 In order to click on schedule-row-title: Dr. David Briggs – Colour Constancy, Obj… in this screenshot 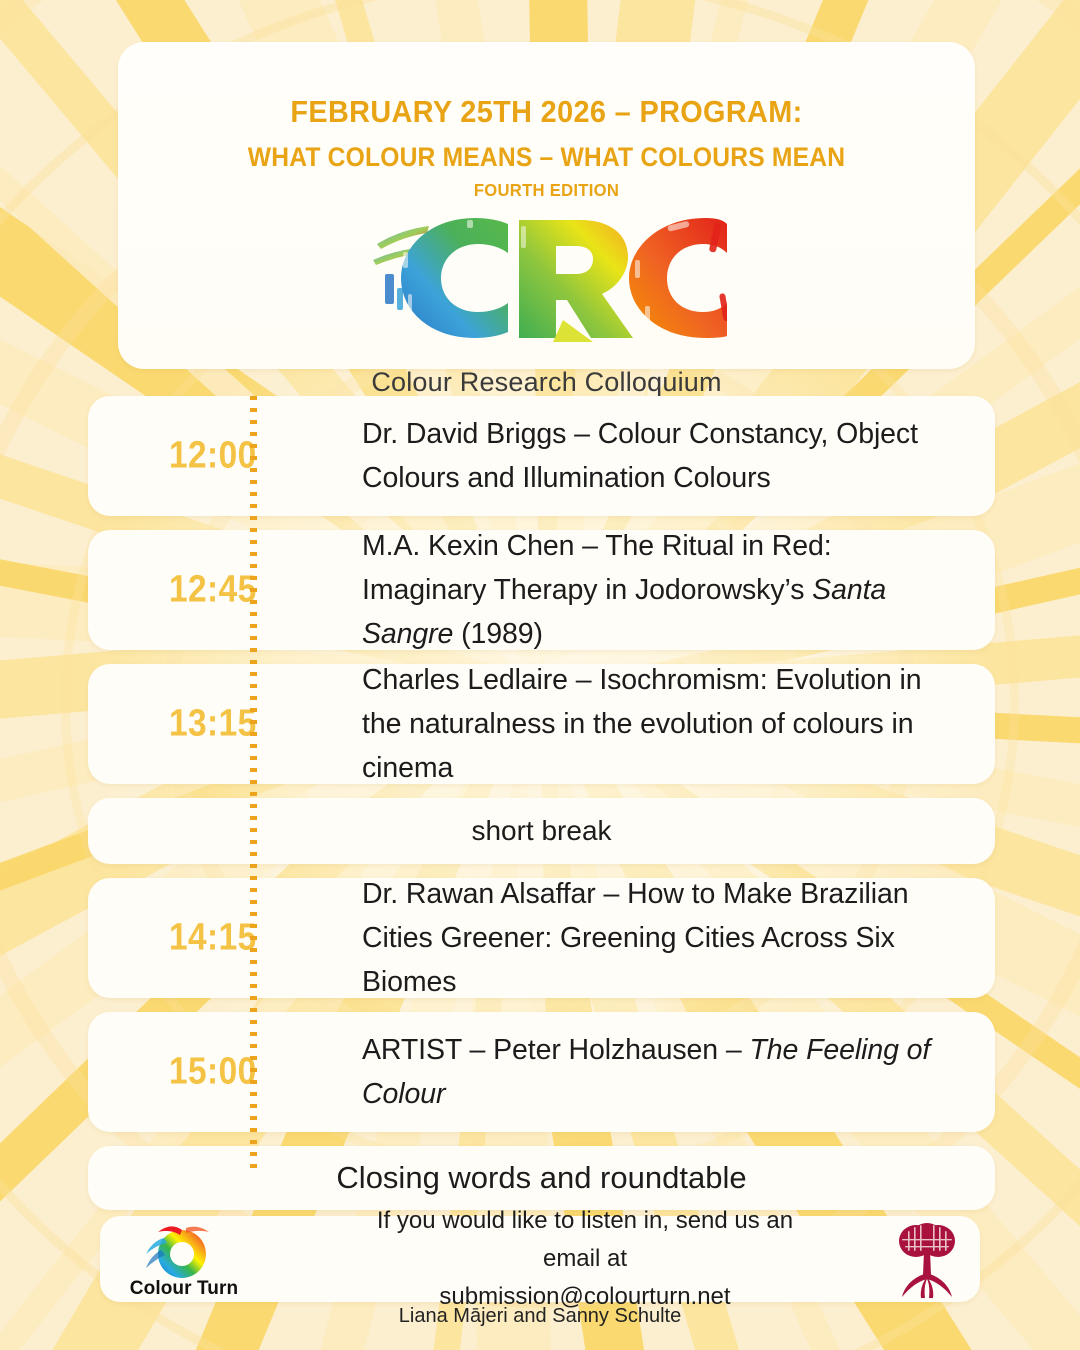, I will do `click(640, 456)`.